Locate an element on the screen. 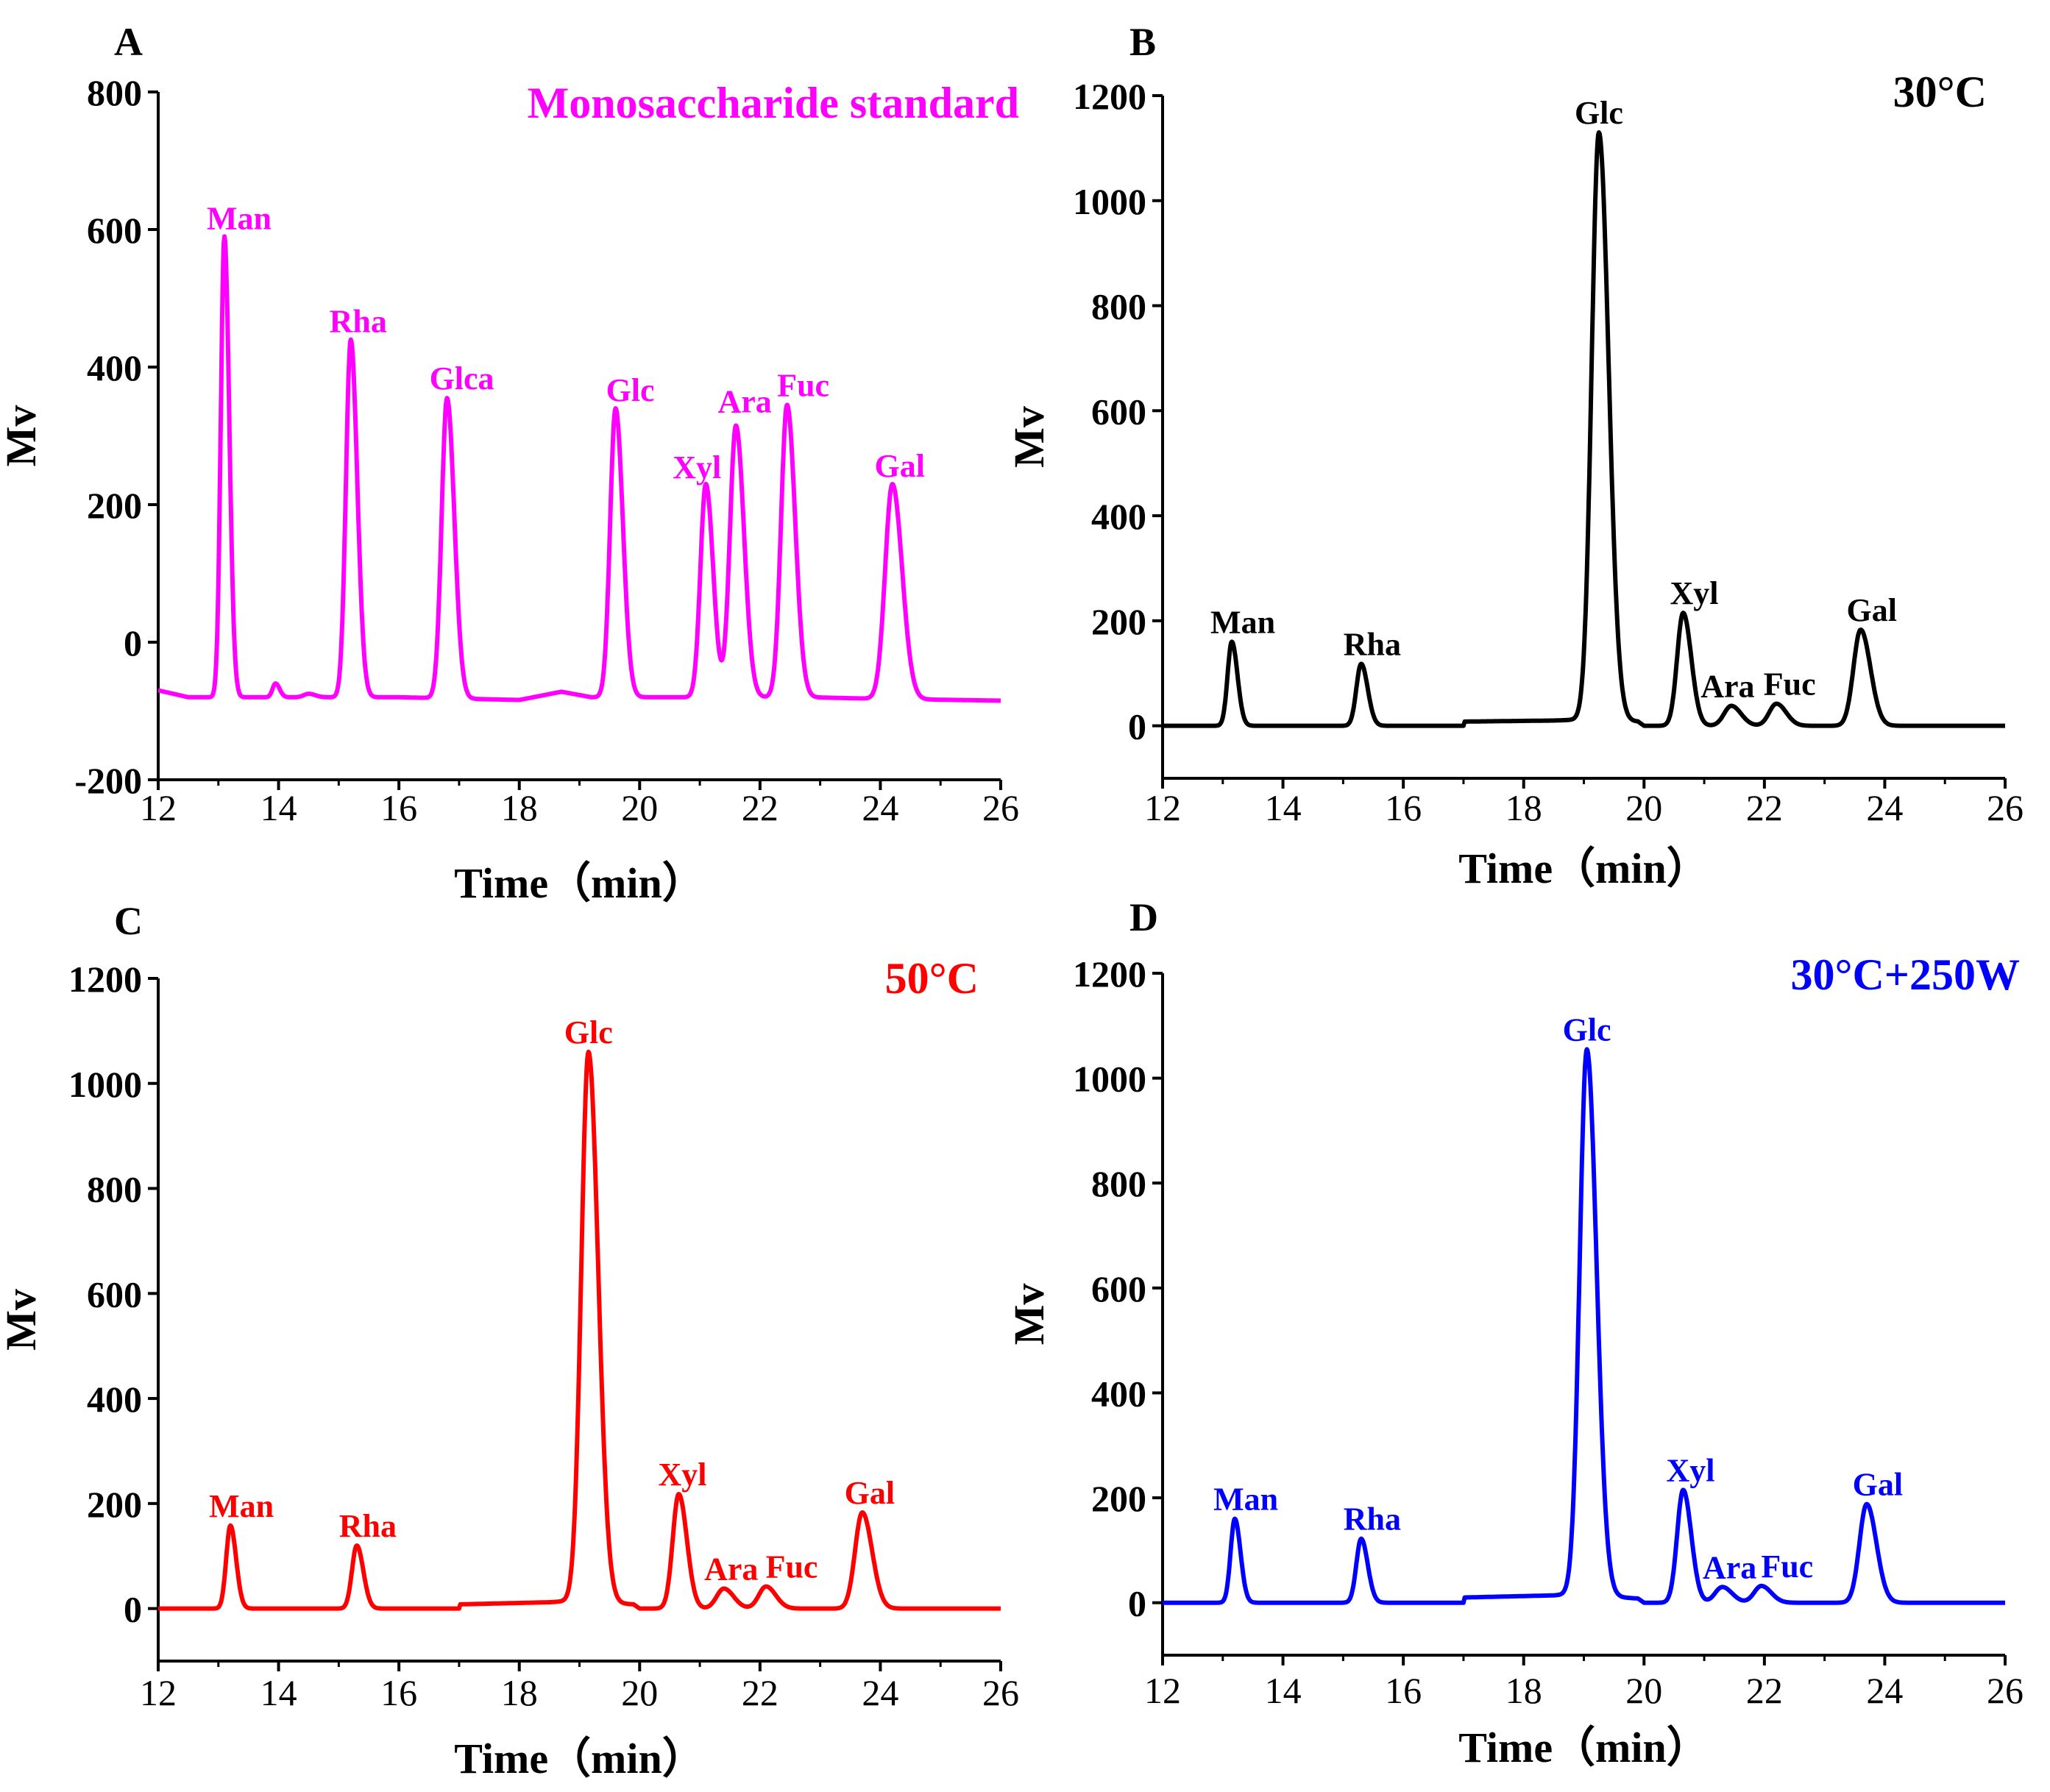  panel-label: C is located at coordinates (128, 921).